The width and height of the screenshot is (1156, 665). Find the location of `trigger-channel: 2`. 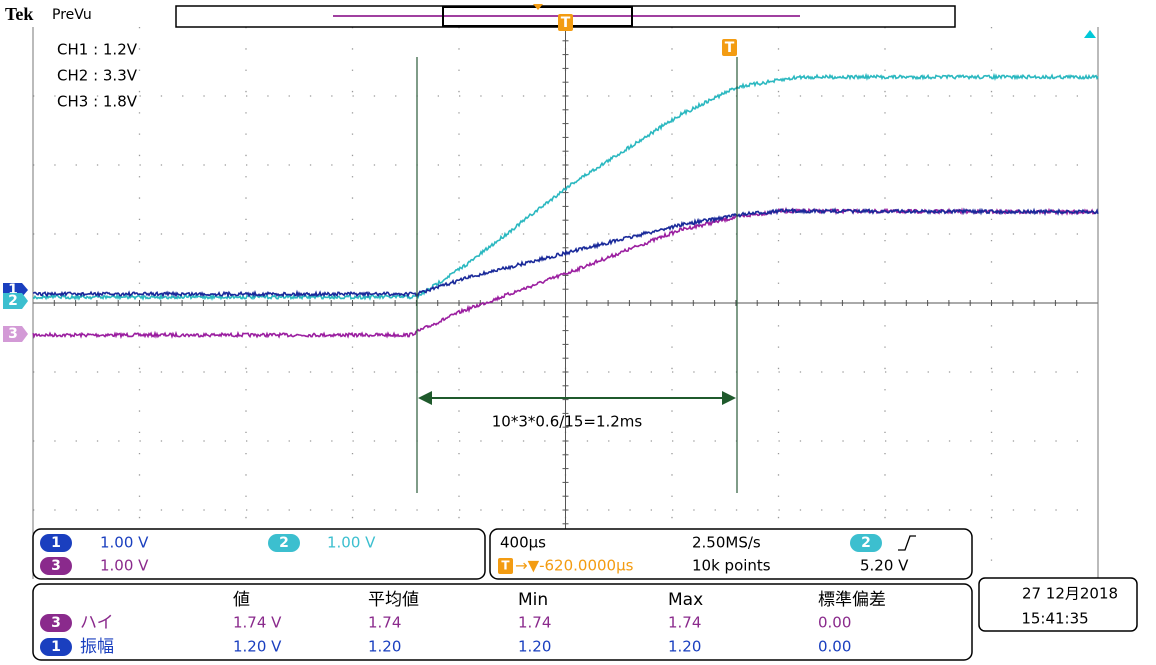

trigger-channel: 2 is located at coordinates (866, 543).